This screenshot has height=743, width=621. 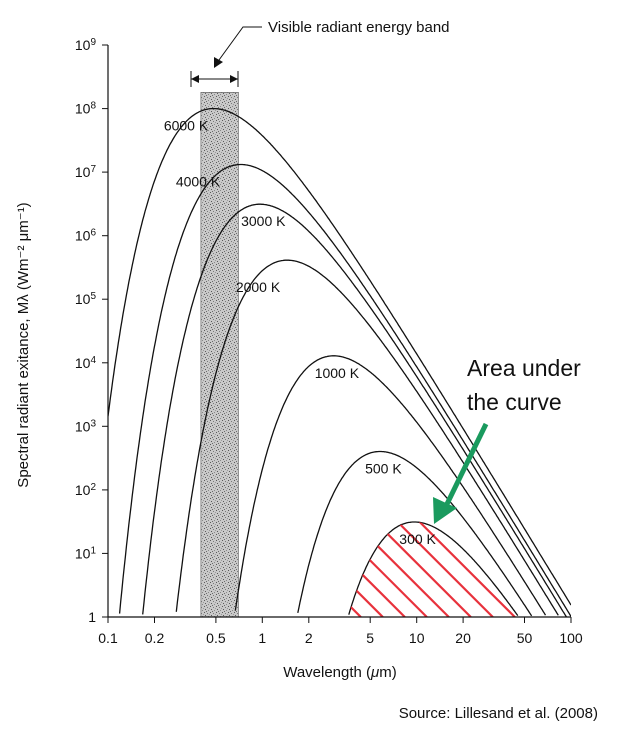 What do you see at coordinates (340, 672) in the screenshot?
I see `x-axis-title: Wavelength (μm)` at bounding box center [340, 672].